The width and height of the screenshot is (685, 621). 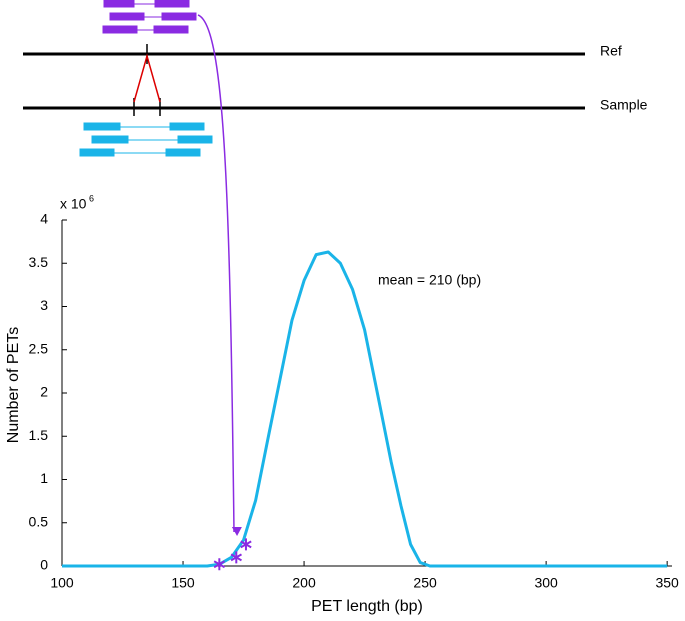 What do you see at coordinates (611, 51) in the screenshot?
I see `ref-label: Ref` at bounding box center [611, 51].